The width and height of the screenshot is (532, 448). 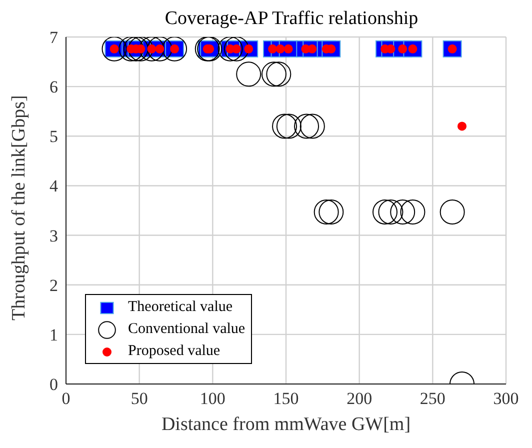 I want to click on y-tick-label: 7, so click(x=54, y=38).